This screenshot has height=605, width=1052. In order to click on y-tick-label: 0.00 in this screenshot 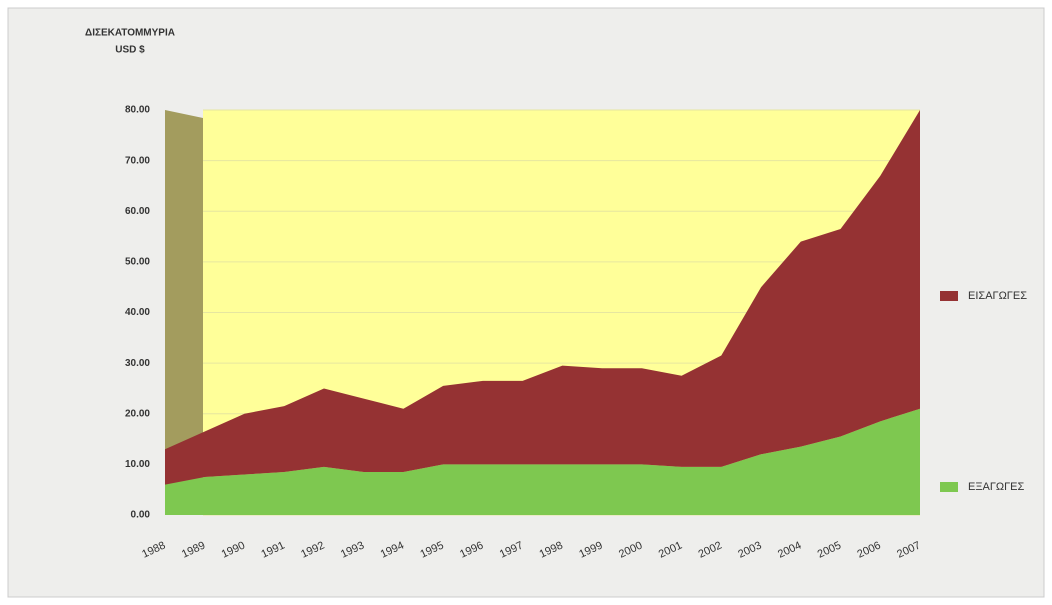, I will do `click(141, 515)`.